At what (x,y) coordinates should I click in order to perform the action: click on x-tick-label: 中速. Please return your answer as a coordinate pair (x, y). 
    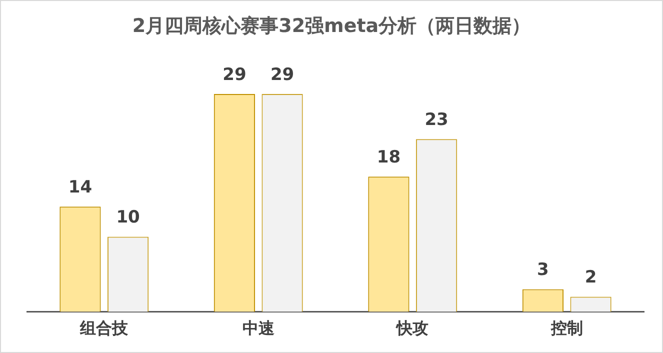
    Looking at the image, I should click on (259, 328).